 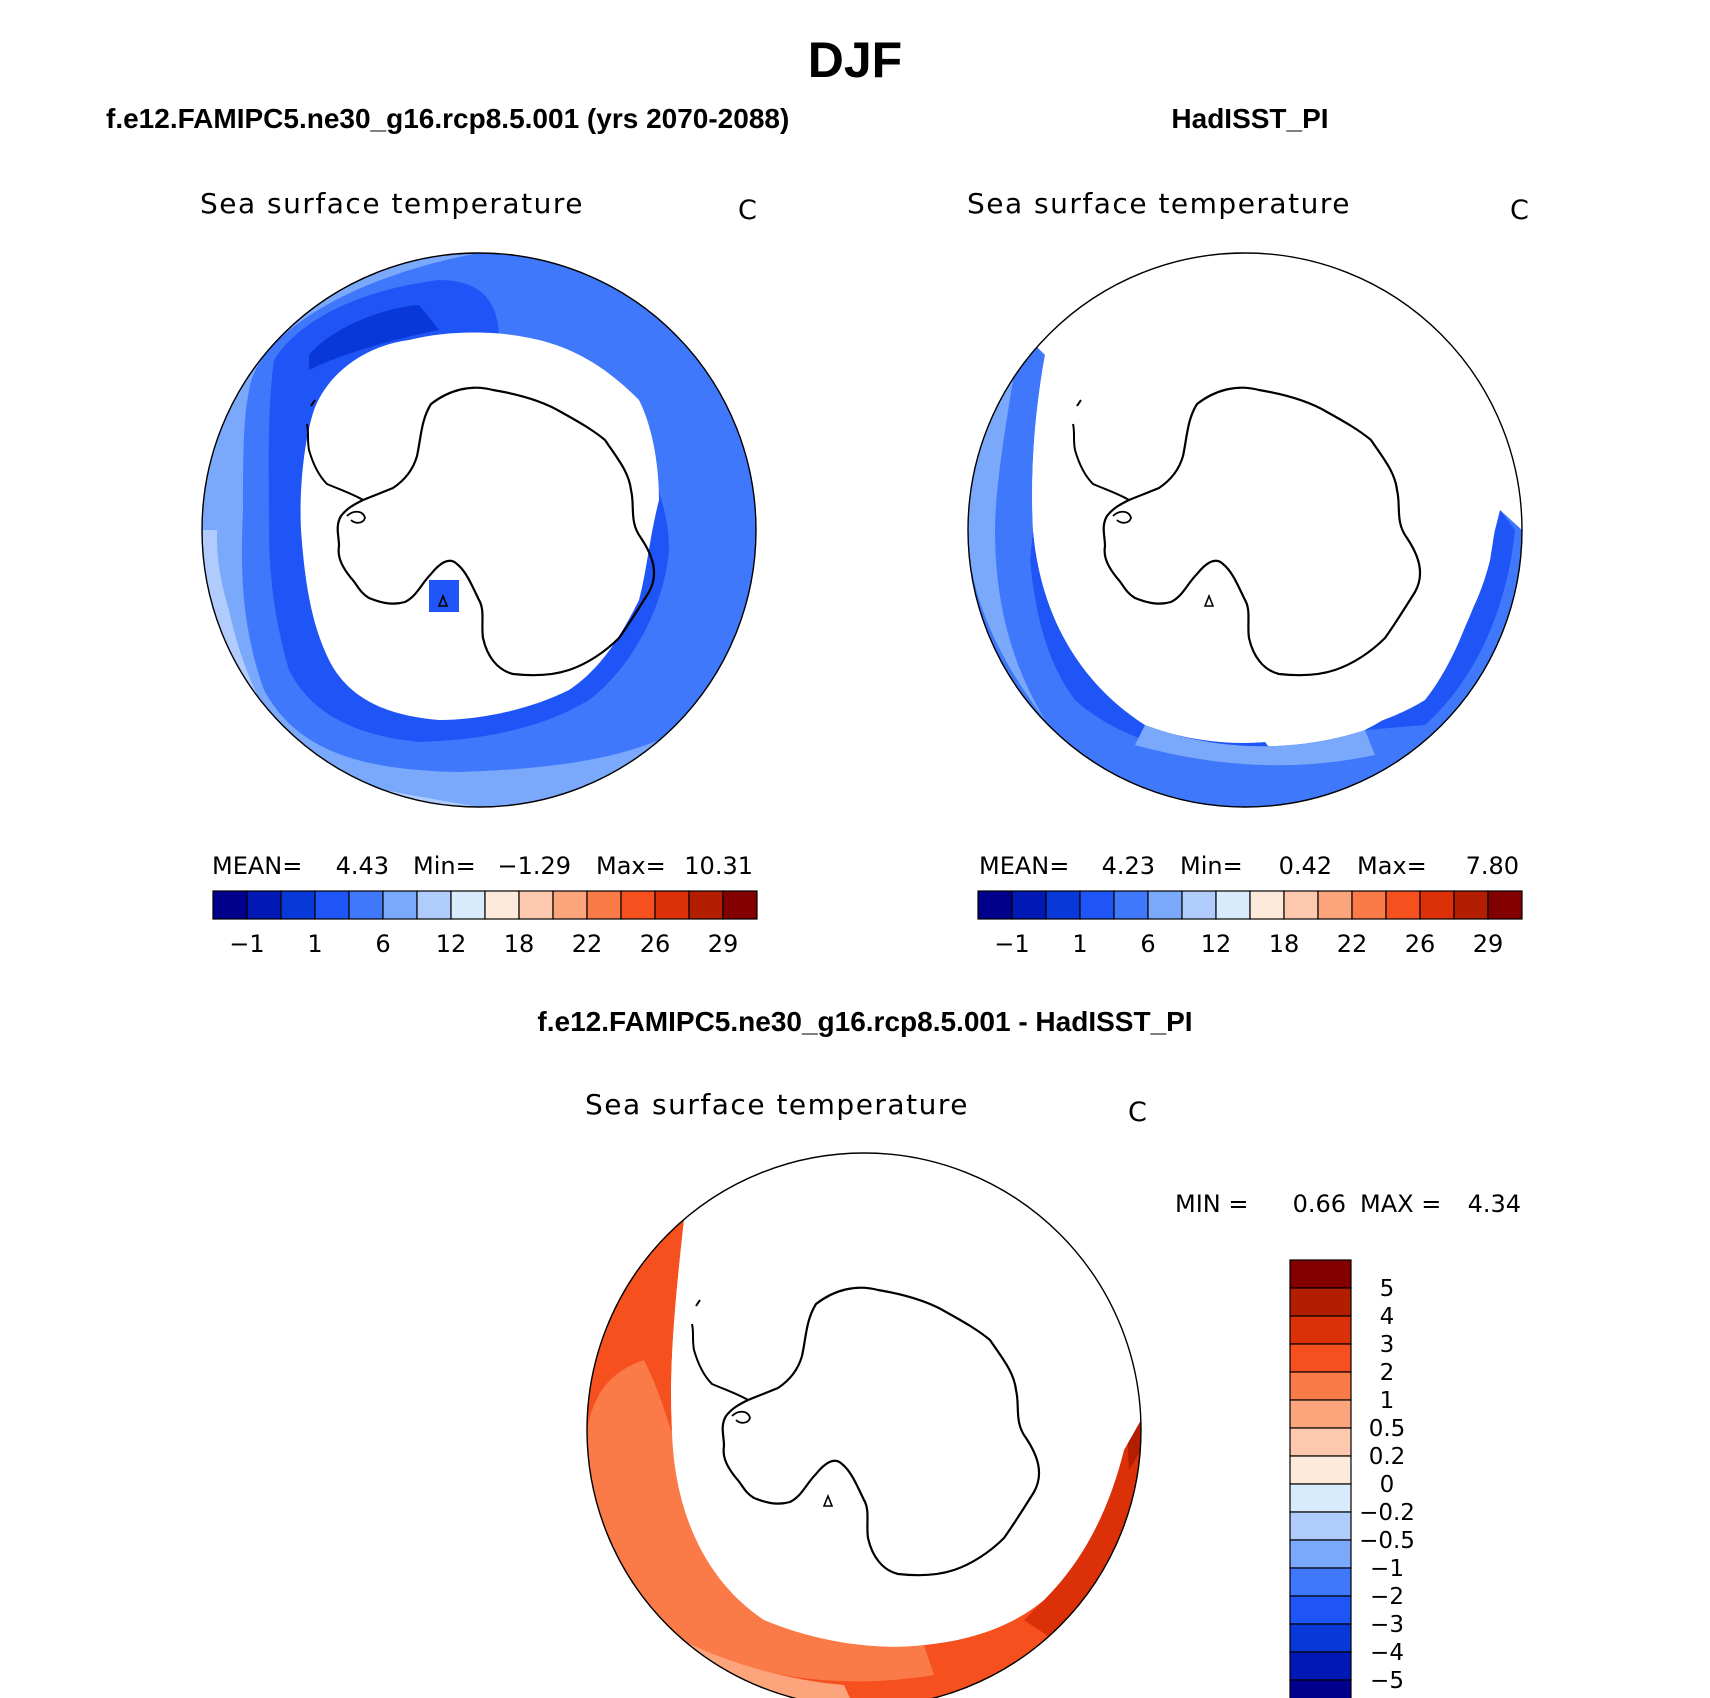 I want to click on stat-mean-value: 4.23, so click(x=1128, y=866).